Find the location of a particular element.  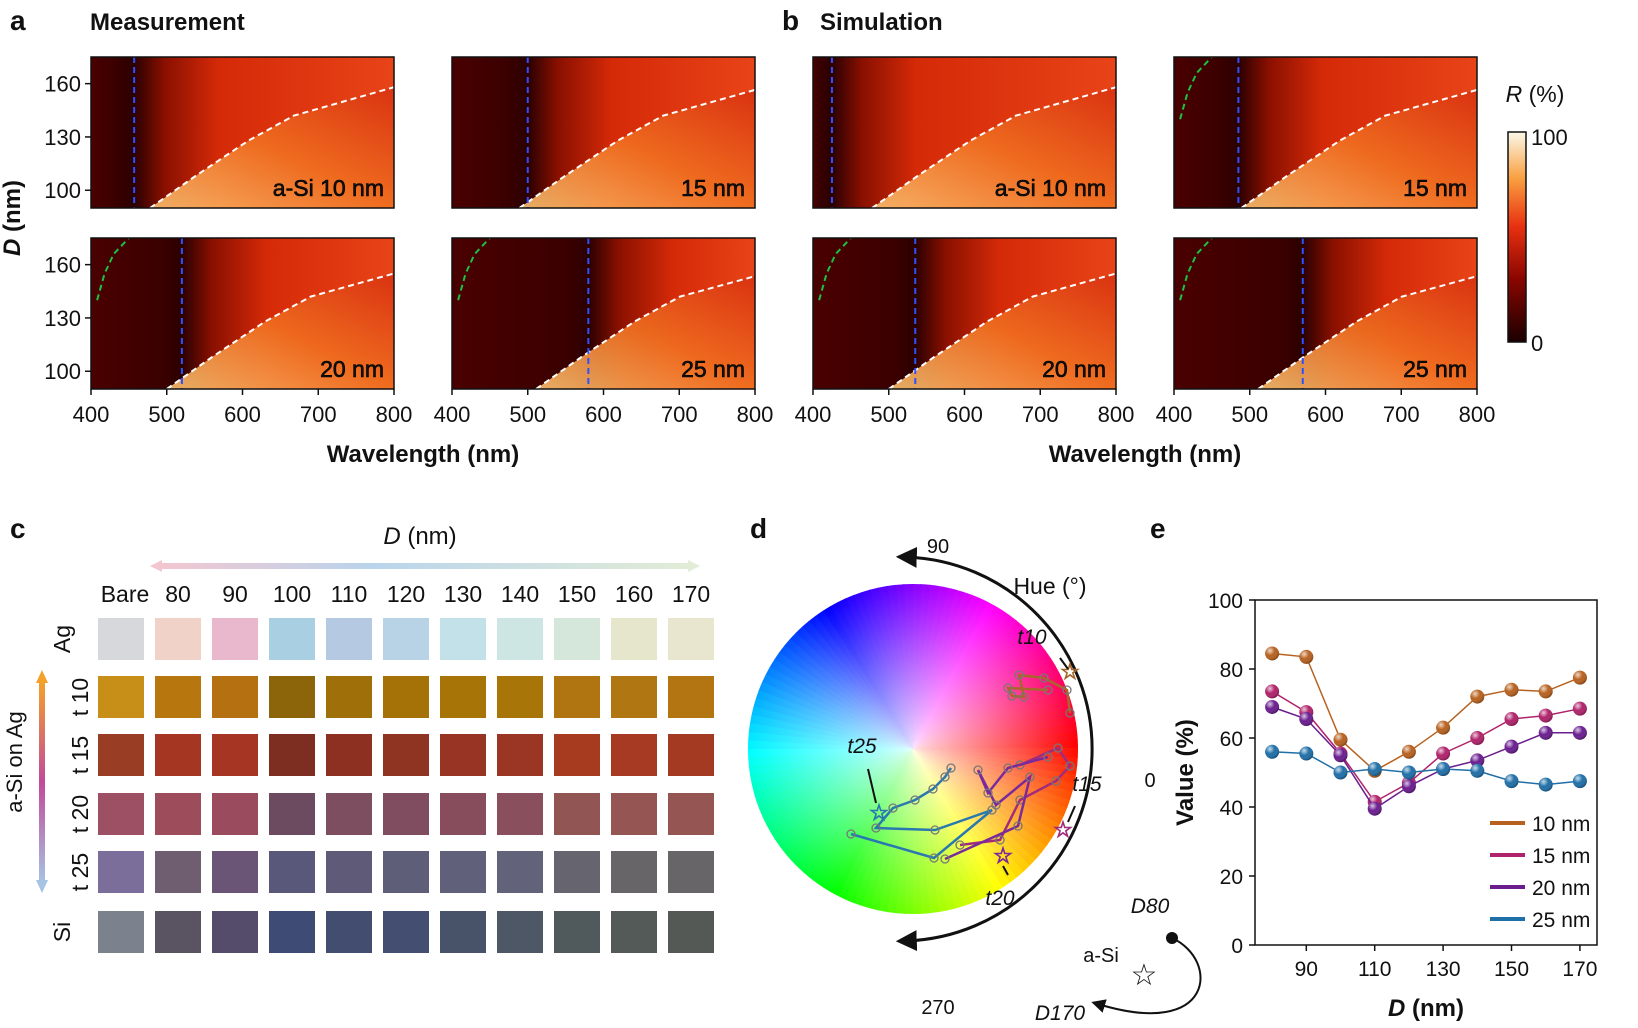

column-label: Bare is located at coordinates (125, 594).